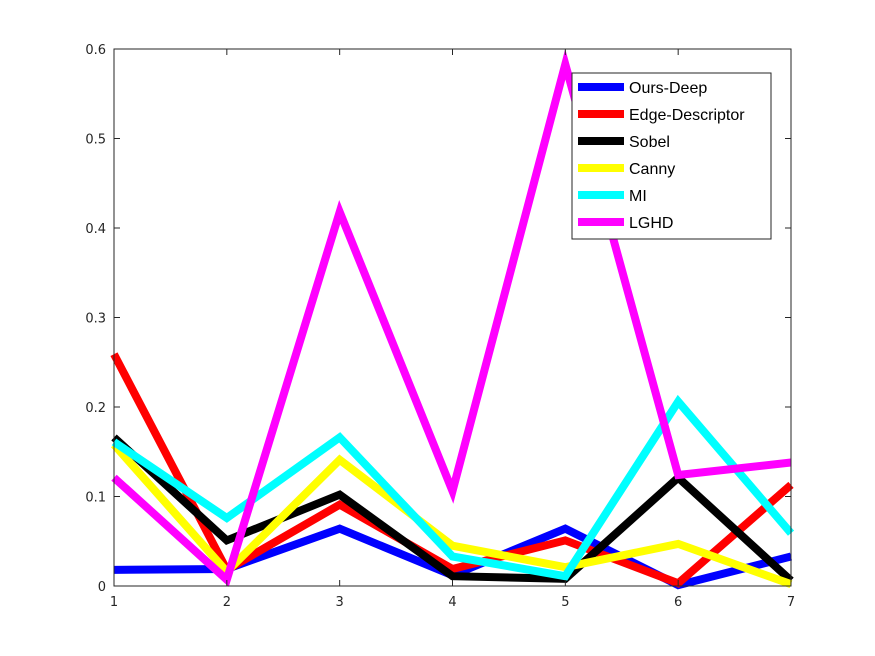  I want to click on y-tick-label: 0.3, so click(95, 319).